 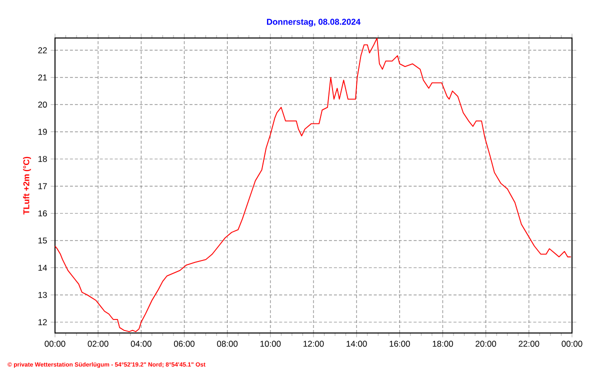 I want to click on y-tick-label: 20, so click(x=42, y=105).